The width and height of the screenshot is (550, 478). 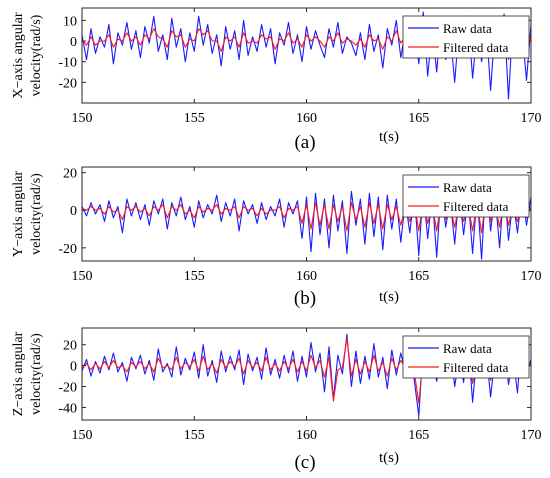 I want to click on series-line-filtered, so click(x=306, y=214).